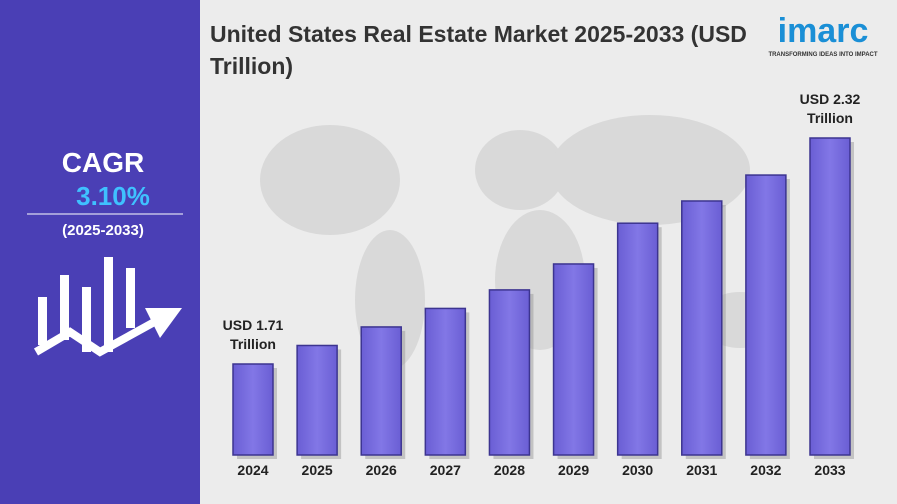 This screenshot has width=897, height=504. Describe the element at coordinates (573, 470) in the screenshot. I see `x-tick-label: 2029` at that location.